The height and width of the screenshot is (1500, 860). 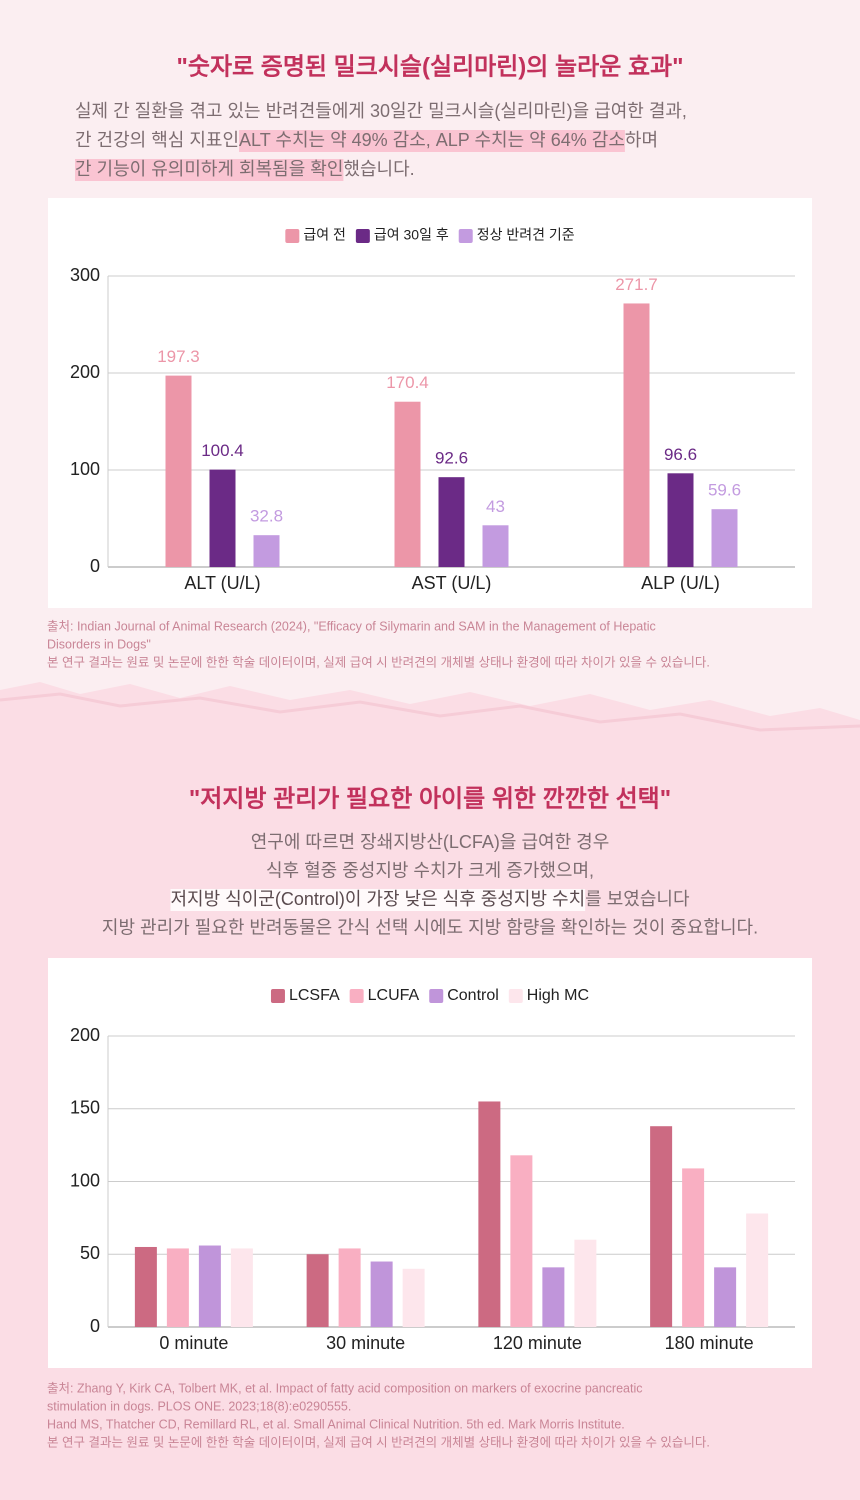 I want to click on value-label: 197.3, so click(x=178, y=356).